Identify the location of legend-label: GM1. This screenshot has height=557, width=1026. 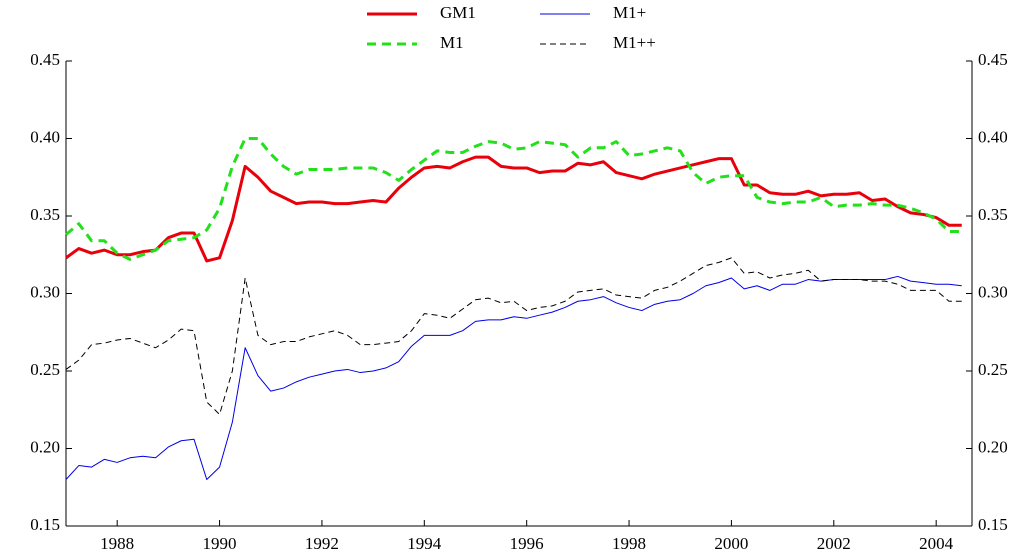
(458, 12).